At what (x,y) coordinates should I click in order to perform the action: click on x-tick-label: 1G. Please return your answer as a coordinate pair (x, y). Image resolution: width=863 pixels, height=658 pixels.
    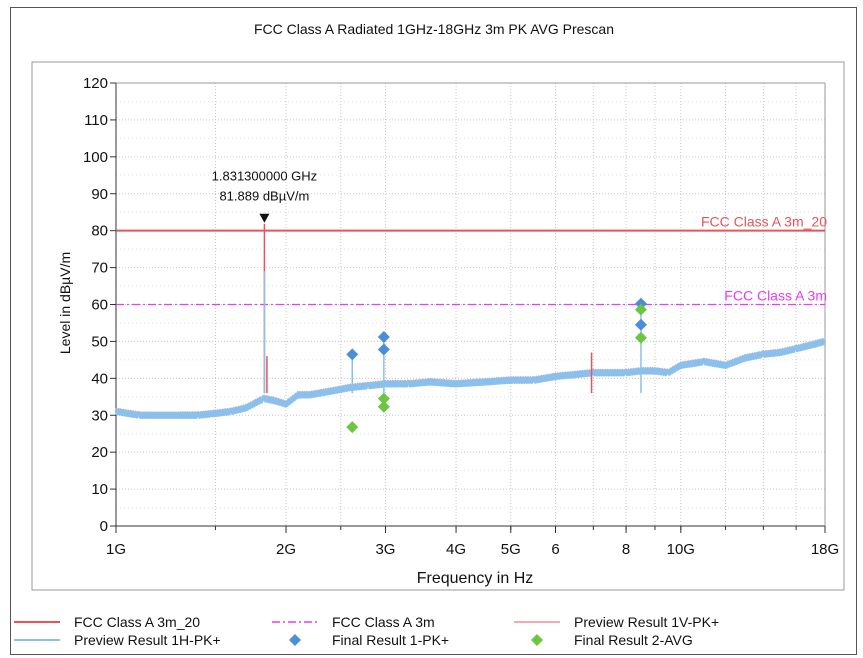
    Looking at the image, I should click on (116, 549).